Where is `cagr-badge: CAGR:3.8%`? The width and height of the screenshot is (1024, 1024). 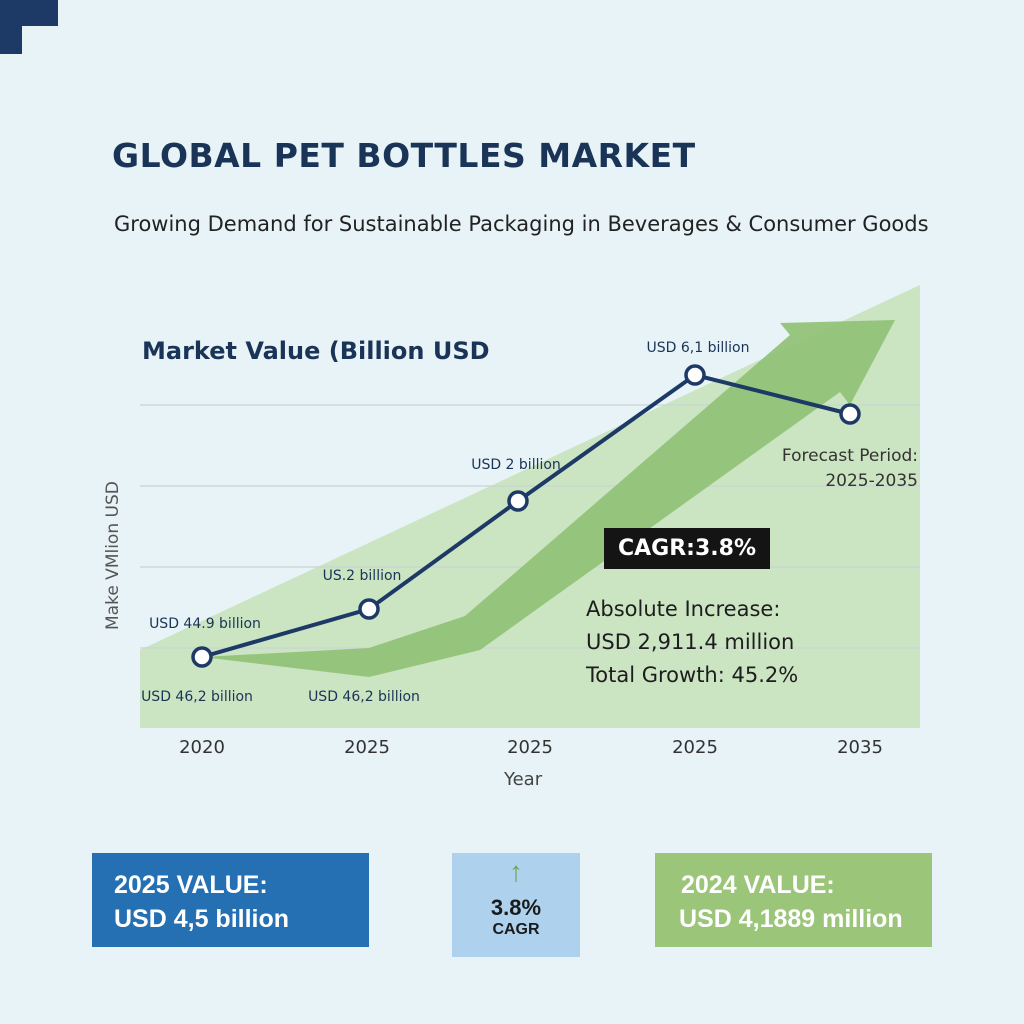 cagr-badge: CAGR:3.8% is located at coordinates (687, 548).